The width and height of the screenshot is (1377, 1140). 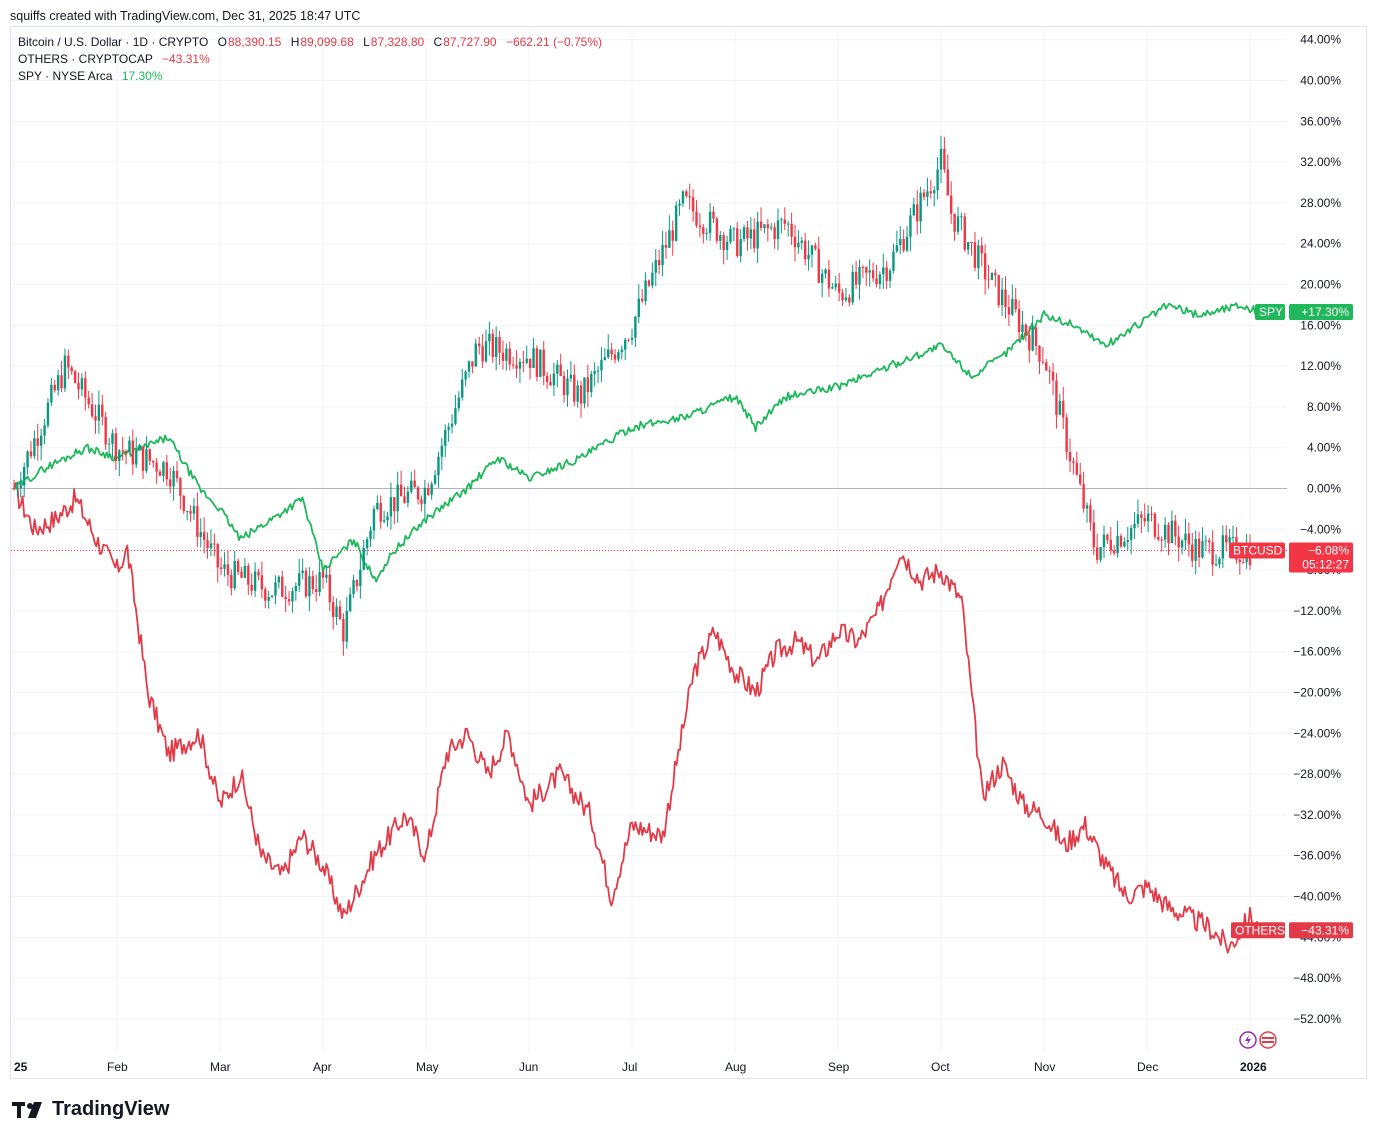 What do you see at coordinates (322, 1067) in the screenshot?
I see `x-tick-label: Apr` at bounding box center [322, 1067].